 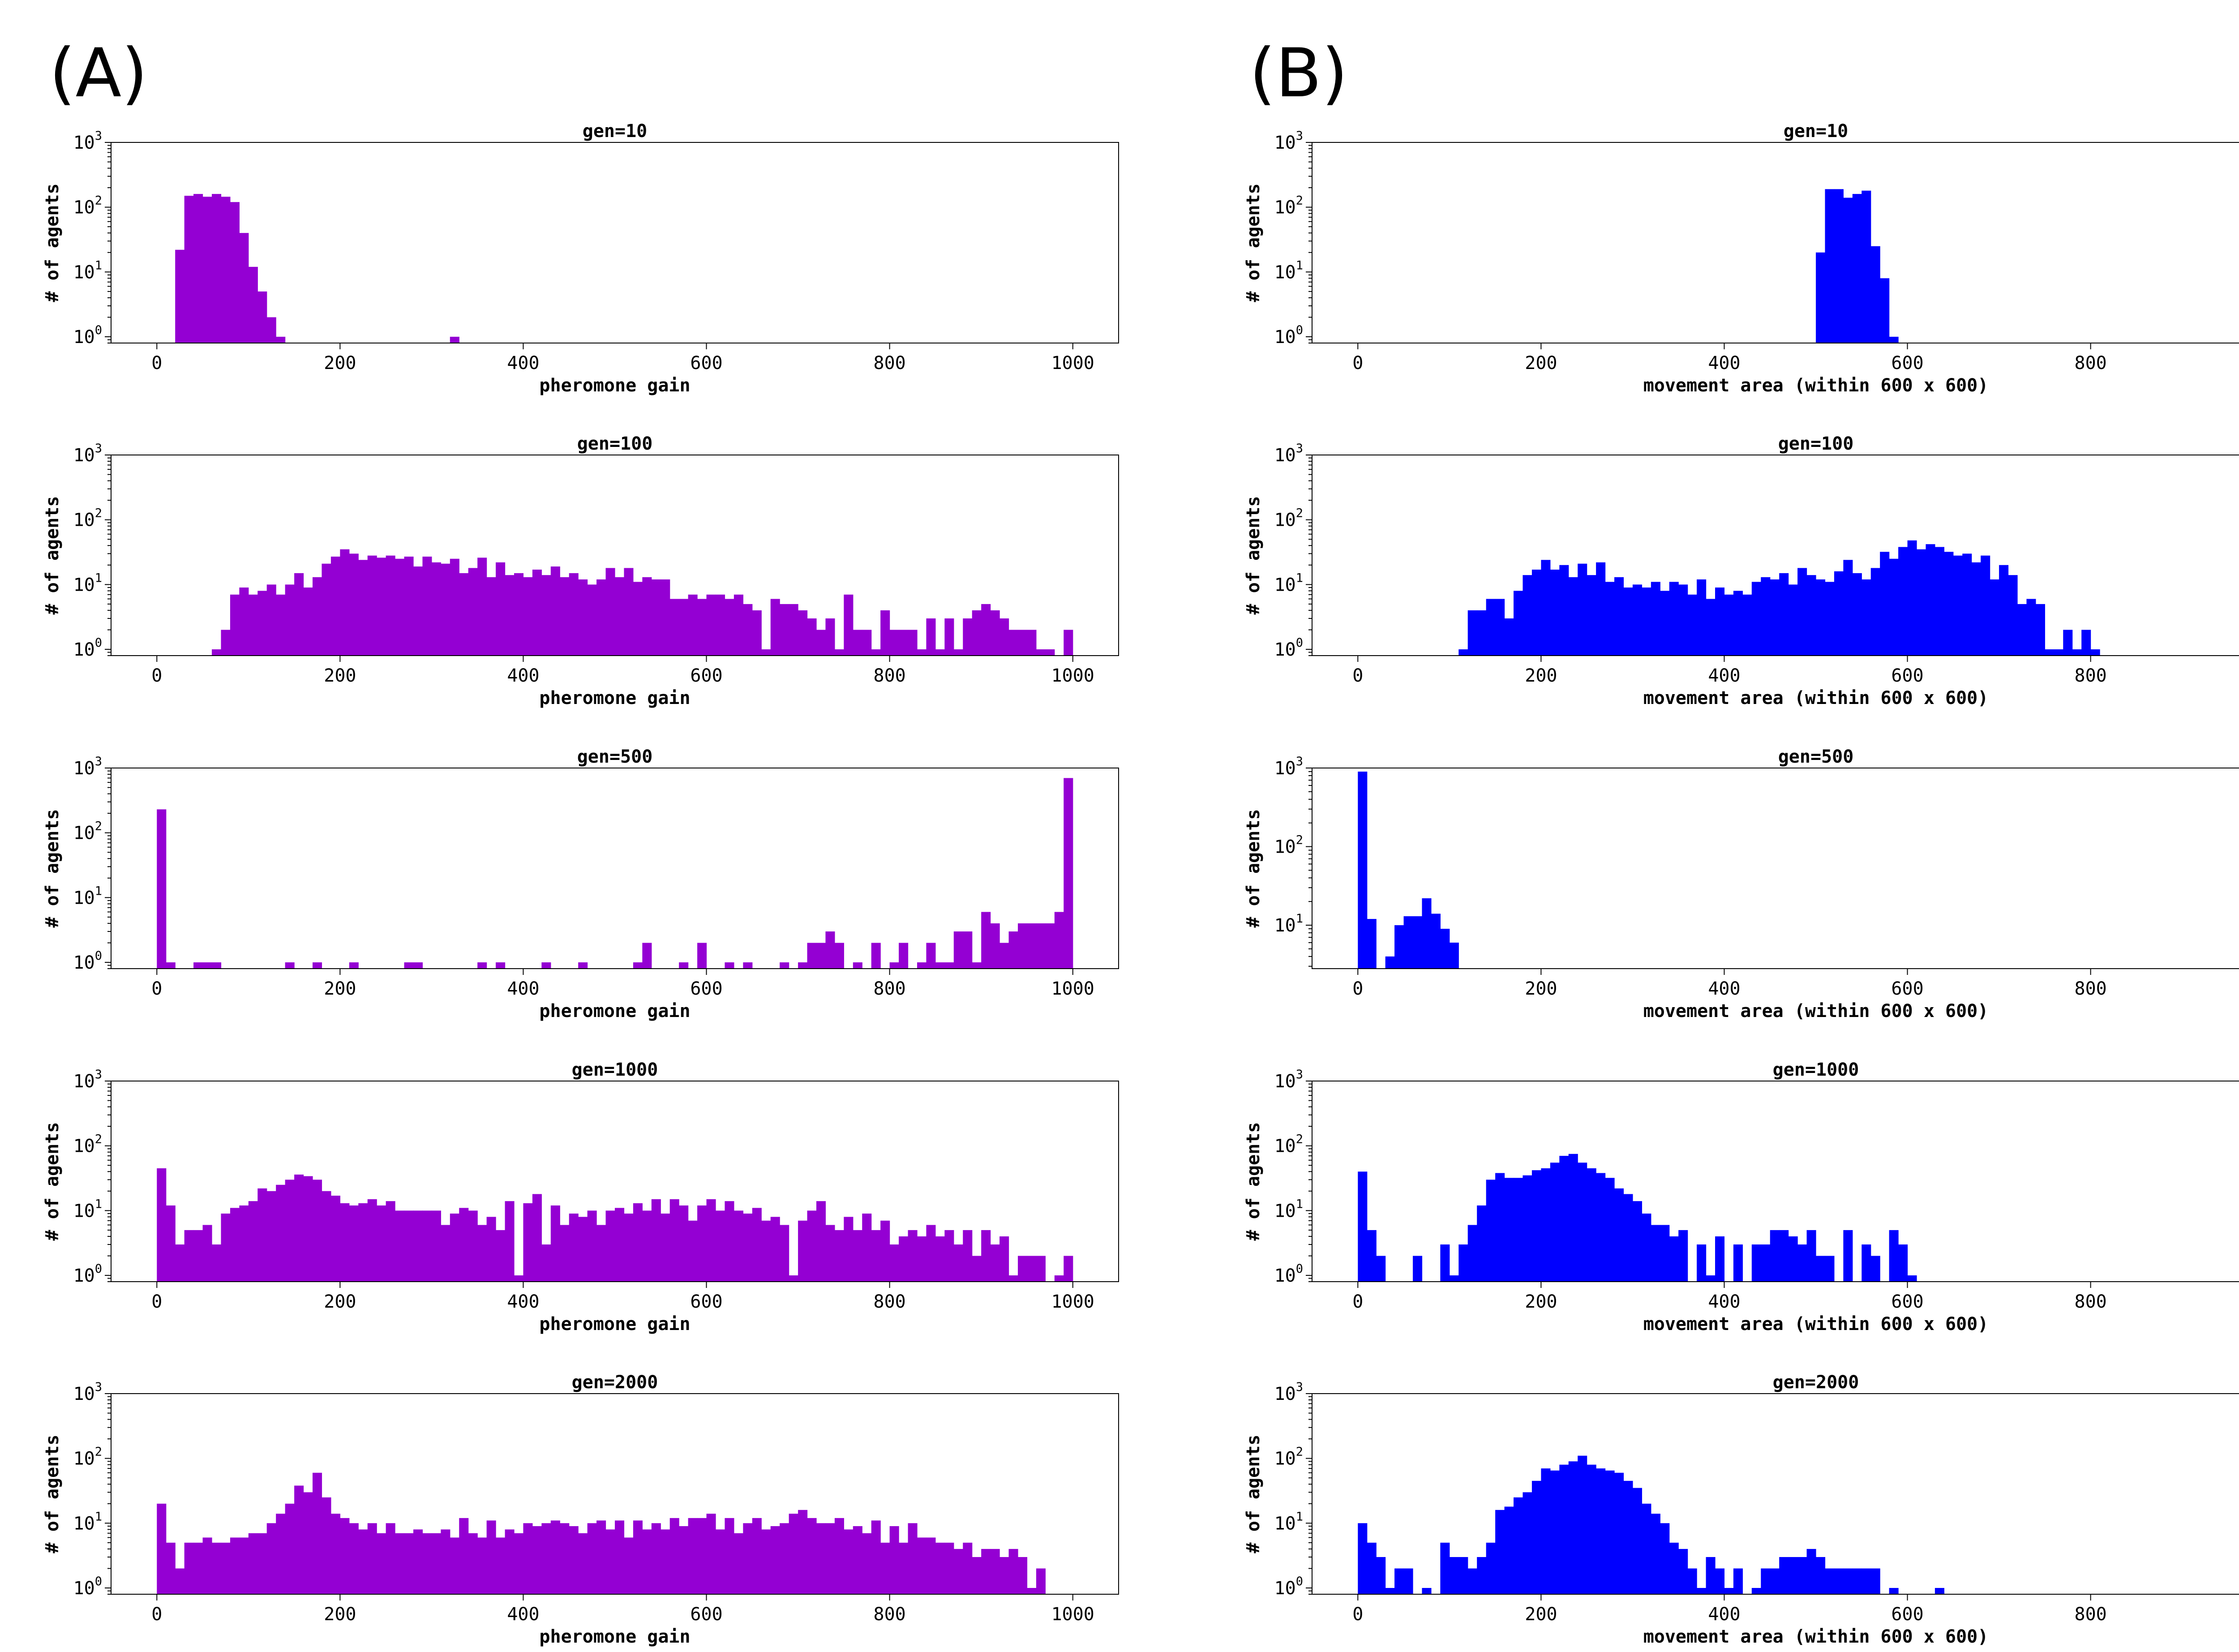 What do you see at coordinates (1724, 1302) in the screenshot?
I see `x-tick-label: 400` at bounding box center [1724, 1302].